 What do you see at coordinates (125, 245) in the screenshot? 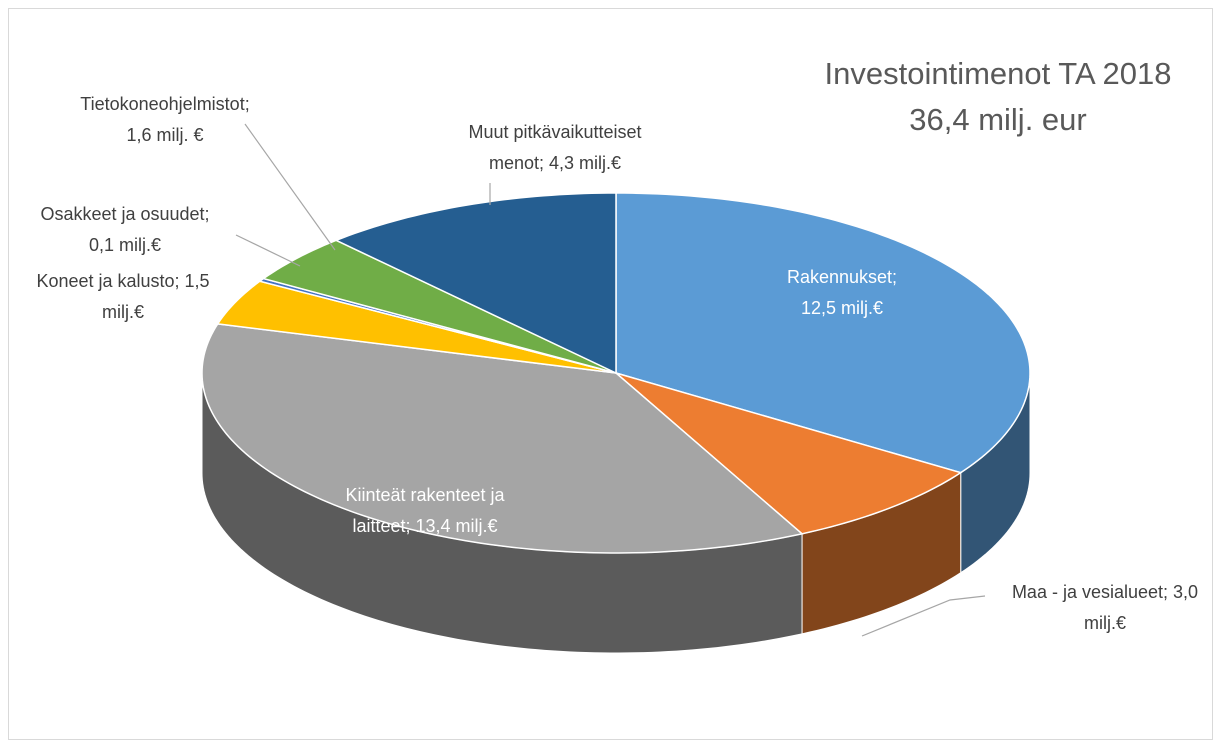
I see `data-label: 0,1 milj.€` at bounding box center [125, 245].